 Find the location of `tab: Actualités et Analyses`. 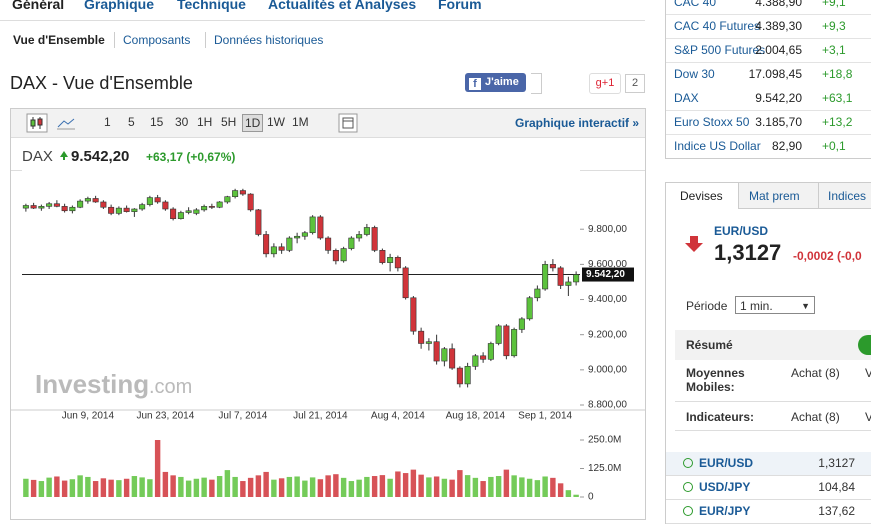

tab: Actualités et Analyses is located at coordinates (342, 6).